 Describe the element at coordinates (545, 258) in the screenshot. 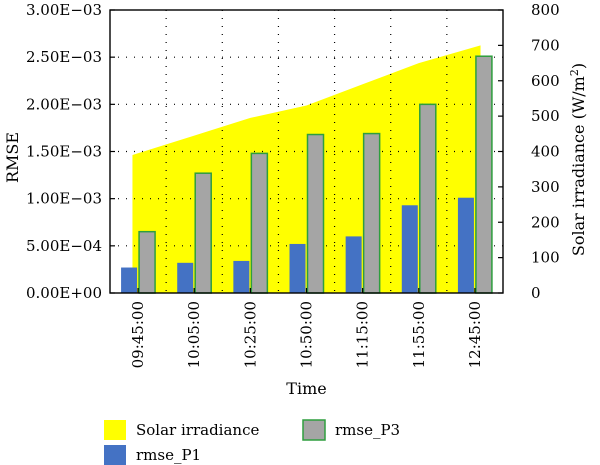

I see `y2-tick-label: 100` at that location.